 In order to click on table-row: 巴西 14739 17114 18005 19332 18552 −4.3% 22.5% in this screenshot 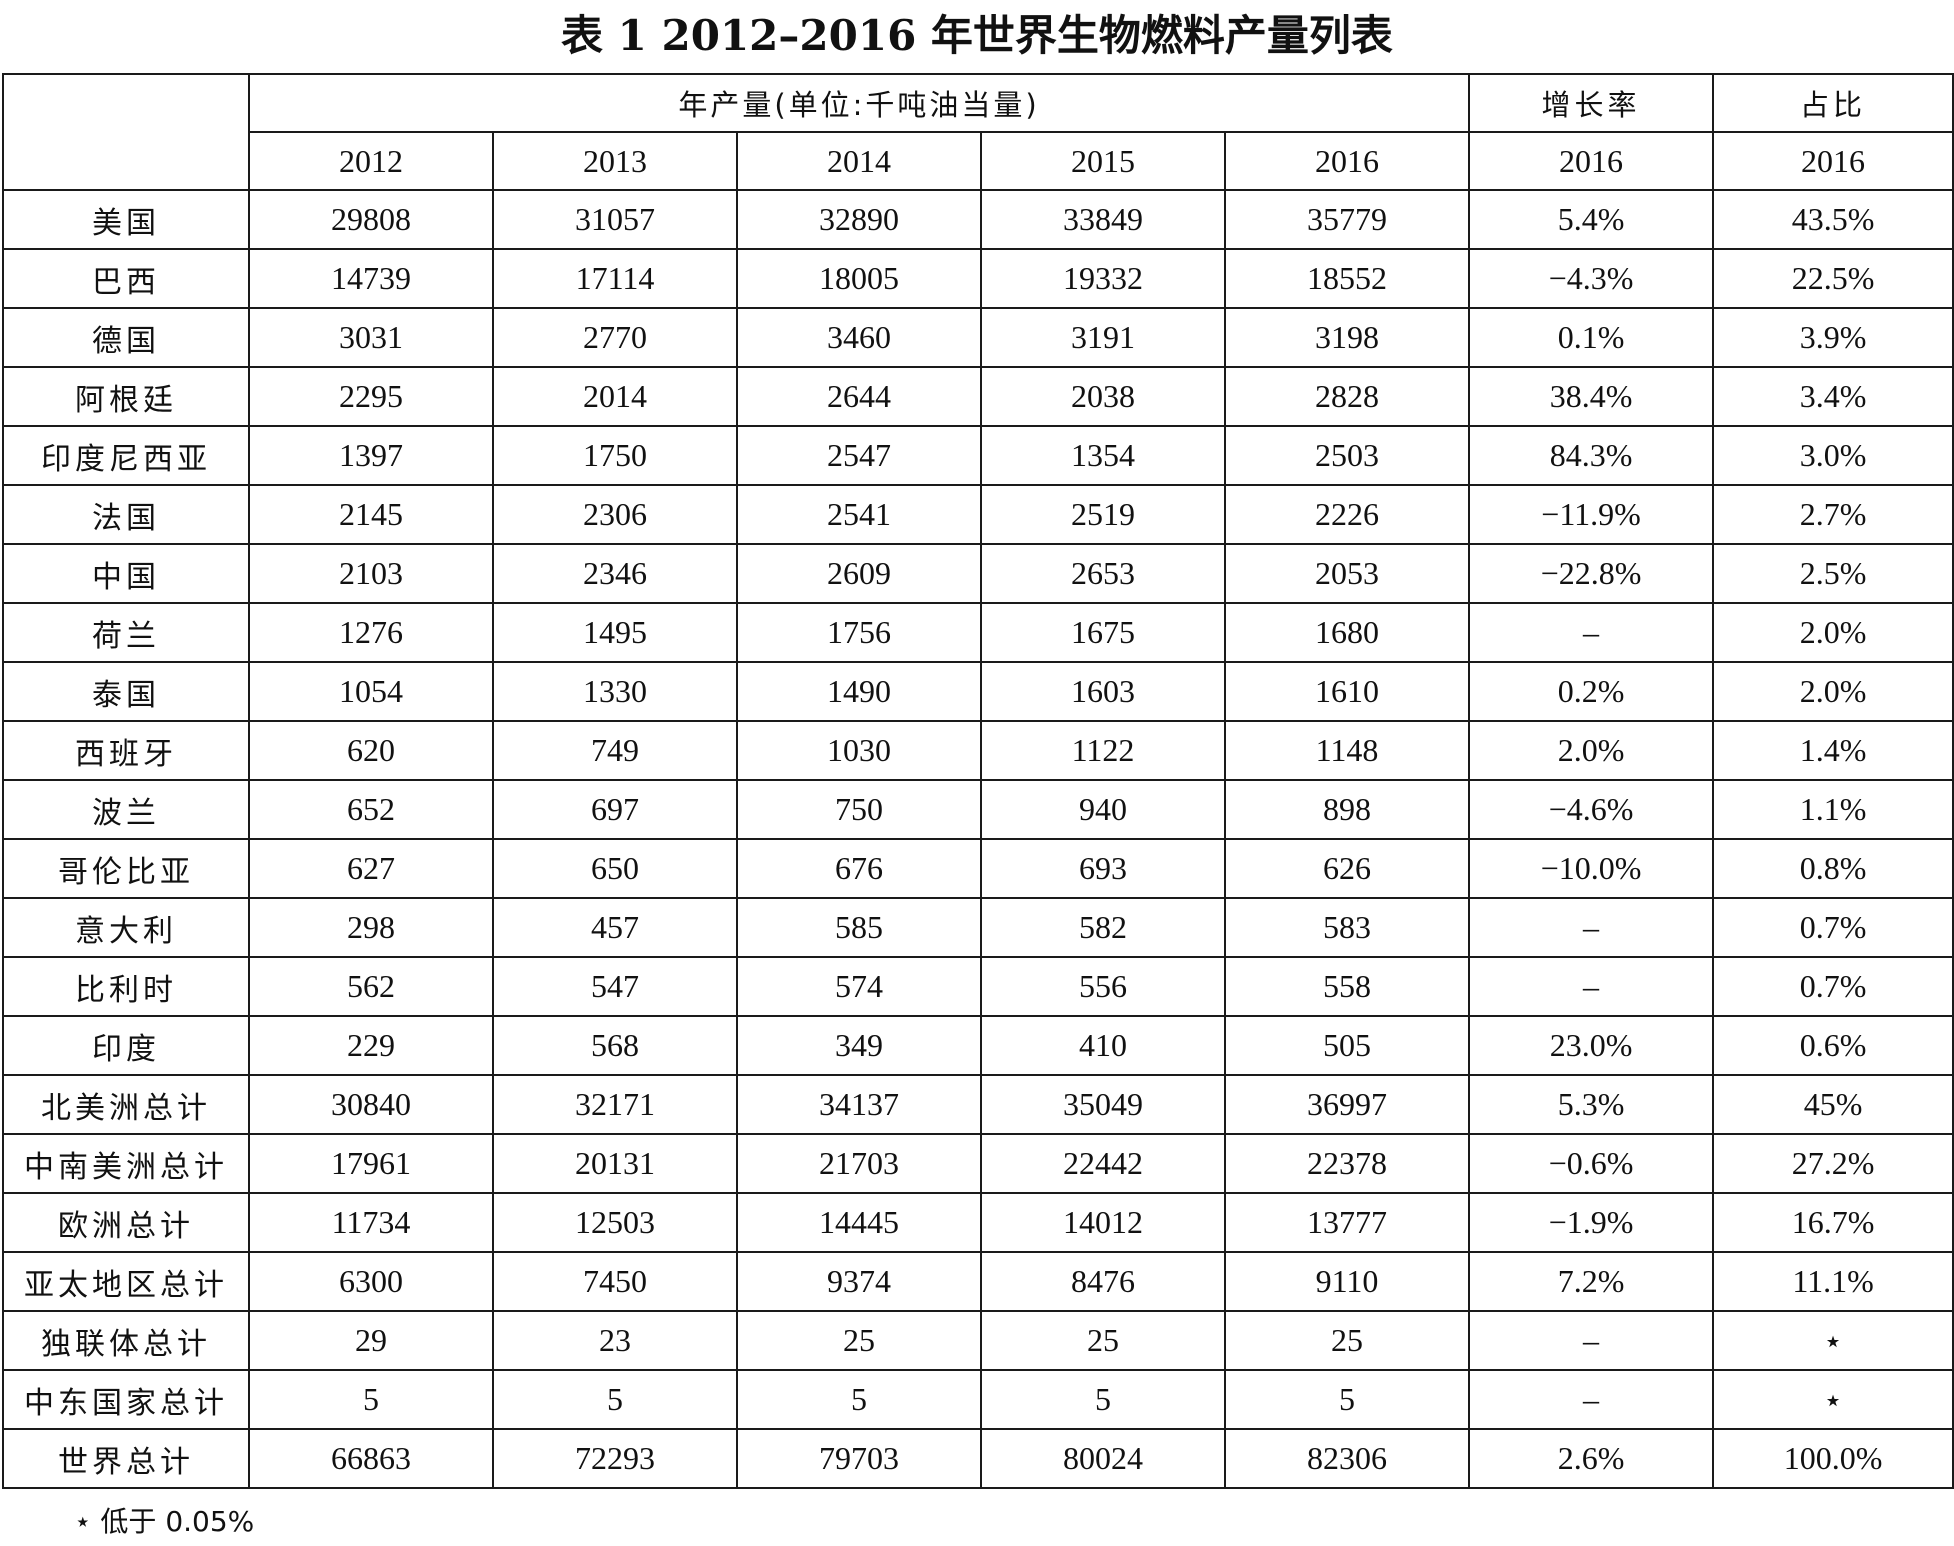, I will do `click(978, 278)`.